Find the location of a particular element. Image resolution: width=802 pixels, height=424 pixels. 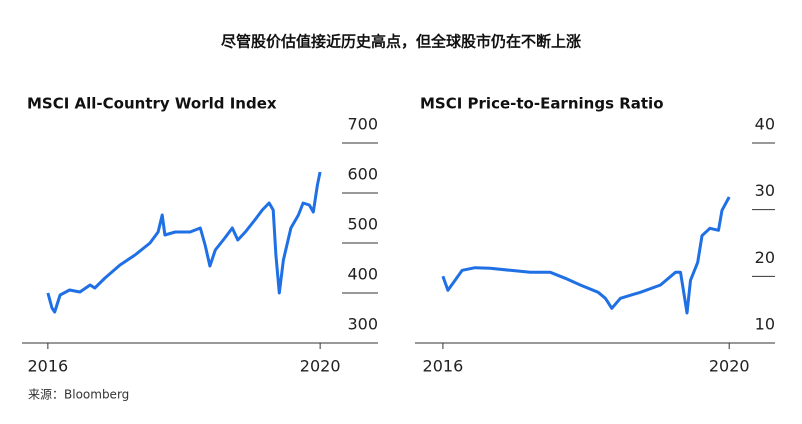

y-tick-label: 10 is located at coordinates (765, 324).